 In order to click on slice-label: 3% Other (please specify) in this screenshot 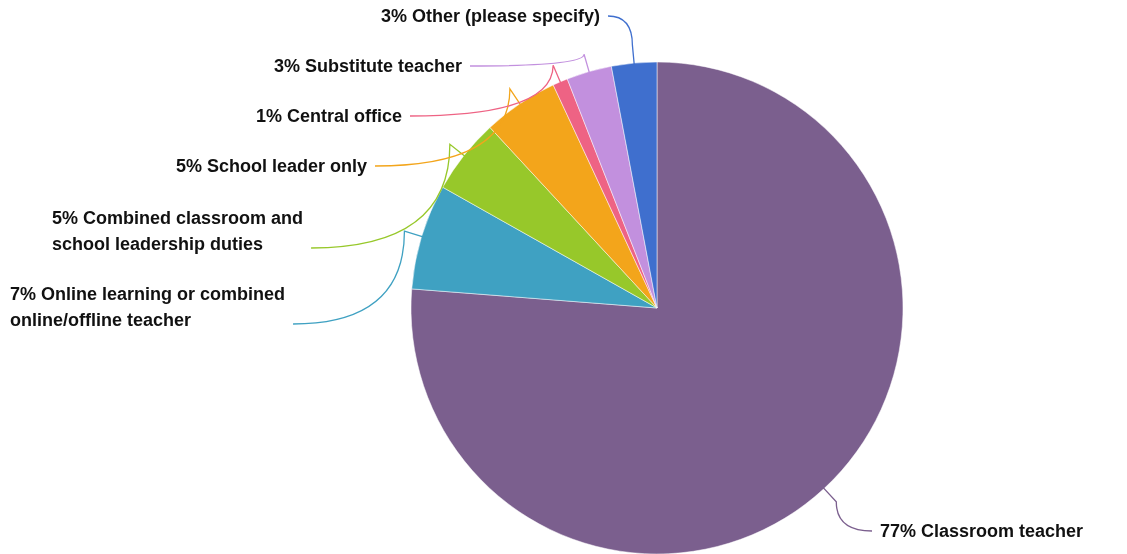, I will do `click(490, 16)`.